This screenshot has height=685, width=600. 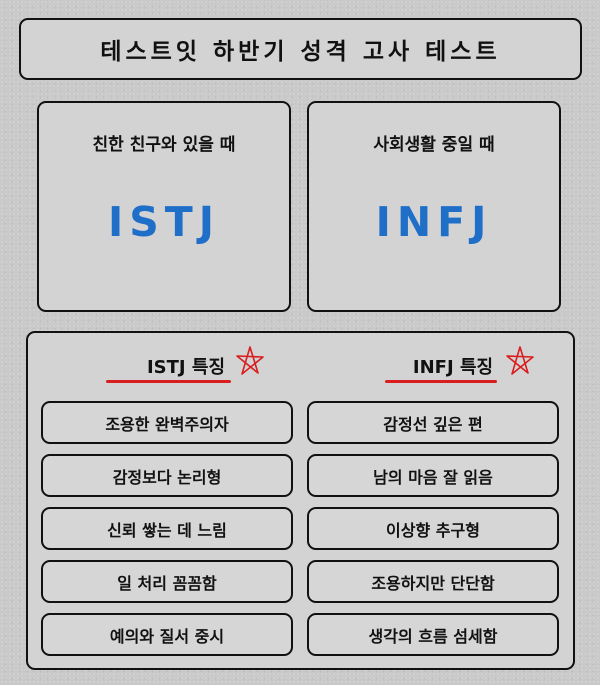 I want to click on trait-item: 이상향 추구형, so click(x=433, y=528).